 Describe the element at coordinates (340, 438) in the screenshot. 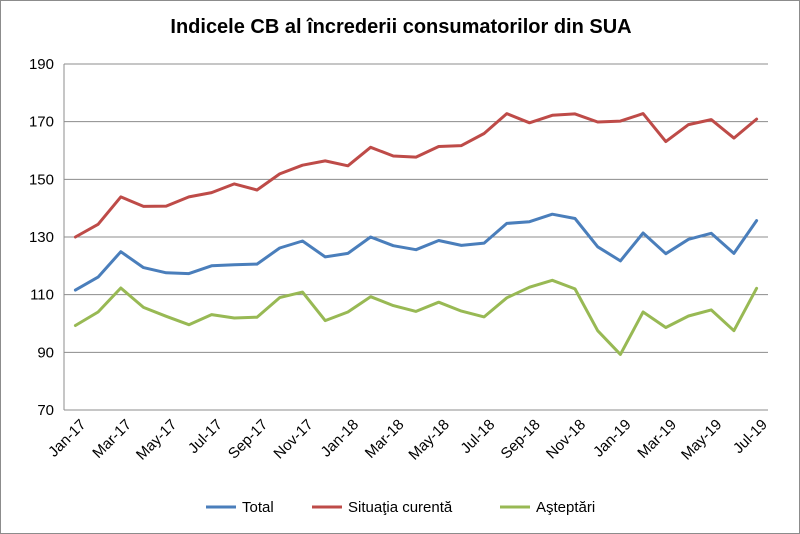

I see `x-tick-label: Jan-18` at that location.